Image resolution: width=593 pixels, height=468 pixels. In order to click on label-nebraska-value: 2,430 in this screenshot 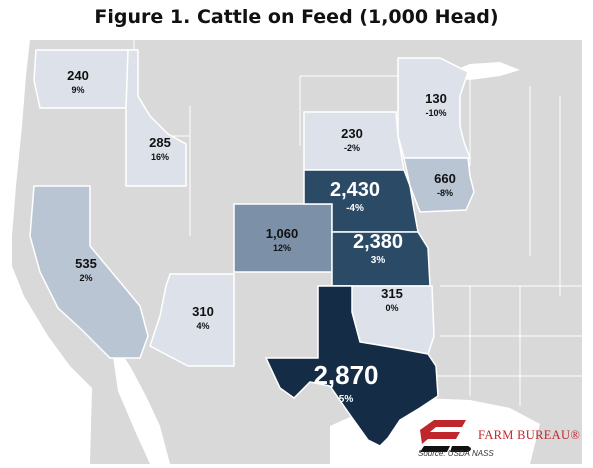, I will do `click(355, 190)`.